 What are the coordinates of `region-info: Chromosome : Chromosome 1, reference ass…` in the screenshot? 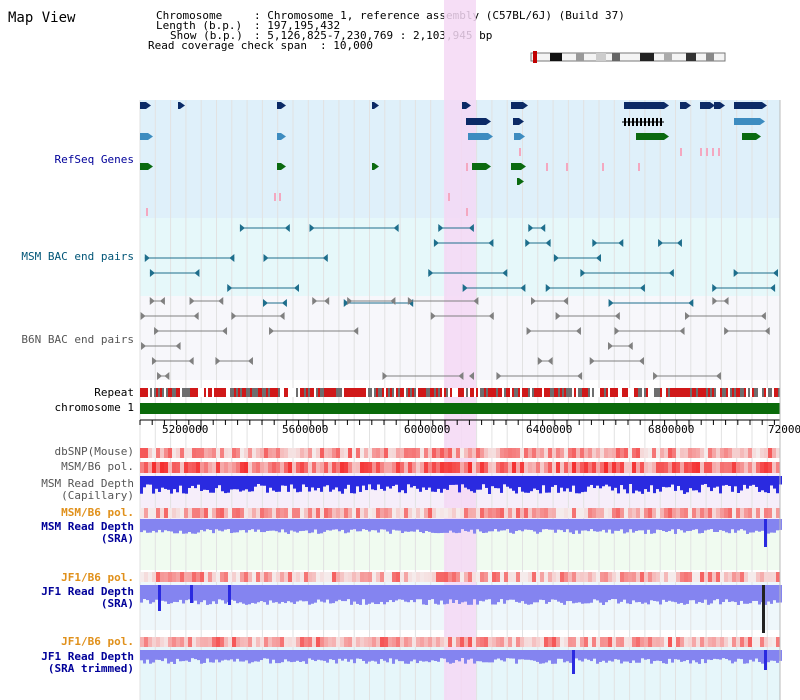 It's located at (386, 59).